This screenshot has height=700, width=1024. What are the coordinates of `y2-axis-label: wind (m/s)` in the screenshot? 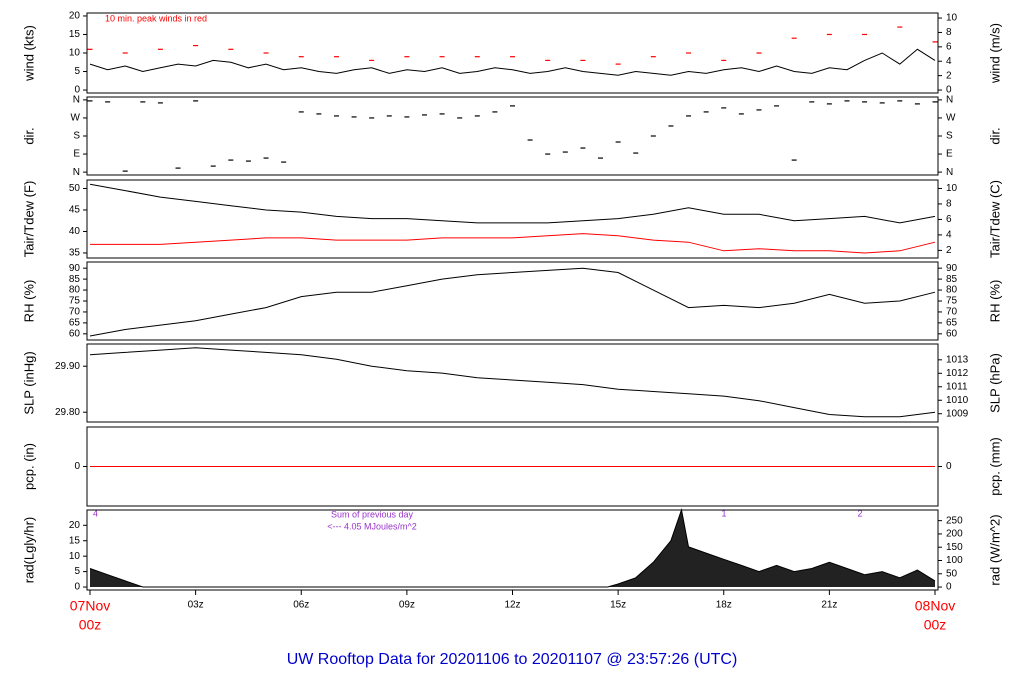 It's located at (994, 53).